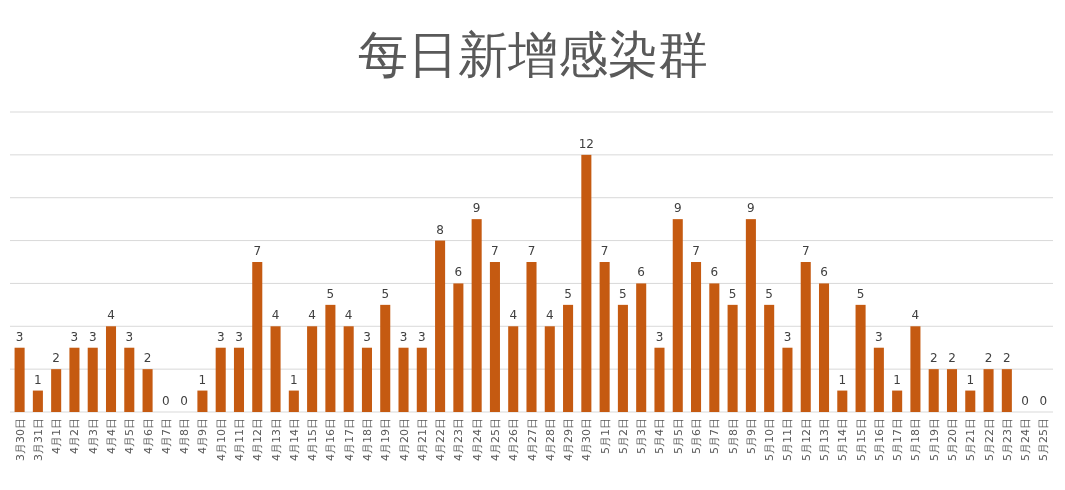  What do you see at coordinates (770, 439) in the screenshot?
I see `x-tick-label: 5月10日` at bounding box center [770, 439].